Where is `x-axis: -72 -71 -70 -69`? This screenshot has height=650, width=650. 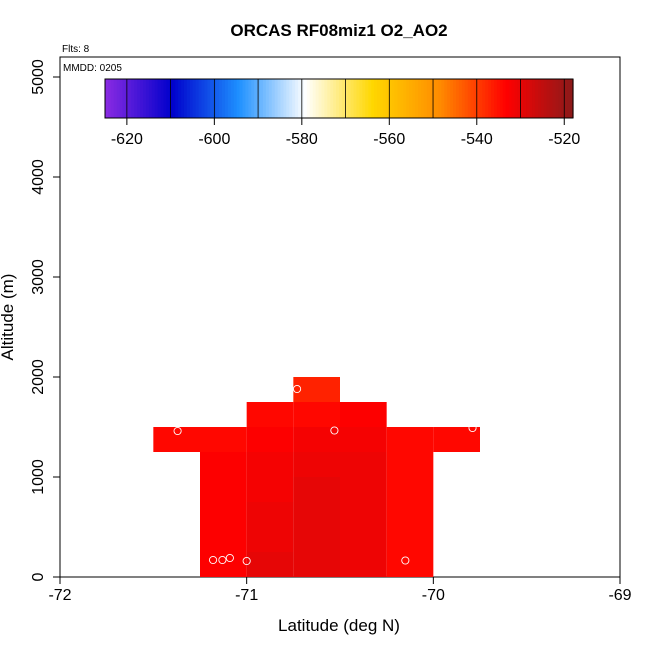 x-axis: -72 -71 -70 -69 is located at coordinates (340, 590).